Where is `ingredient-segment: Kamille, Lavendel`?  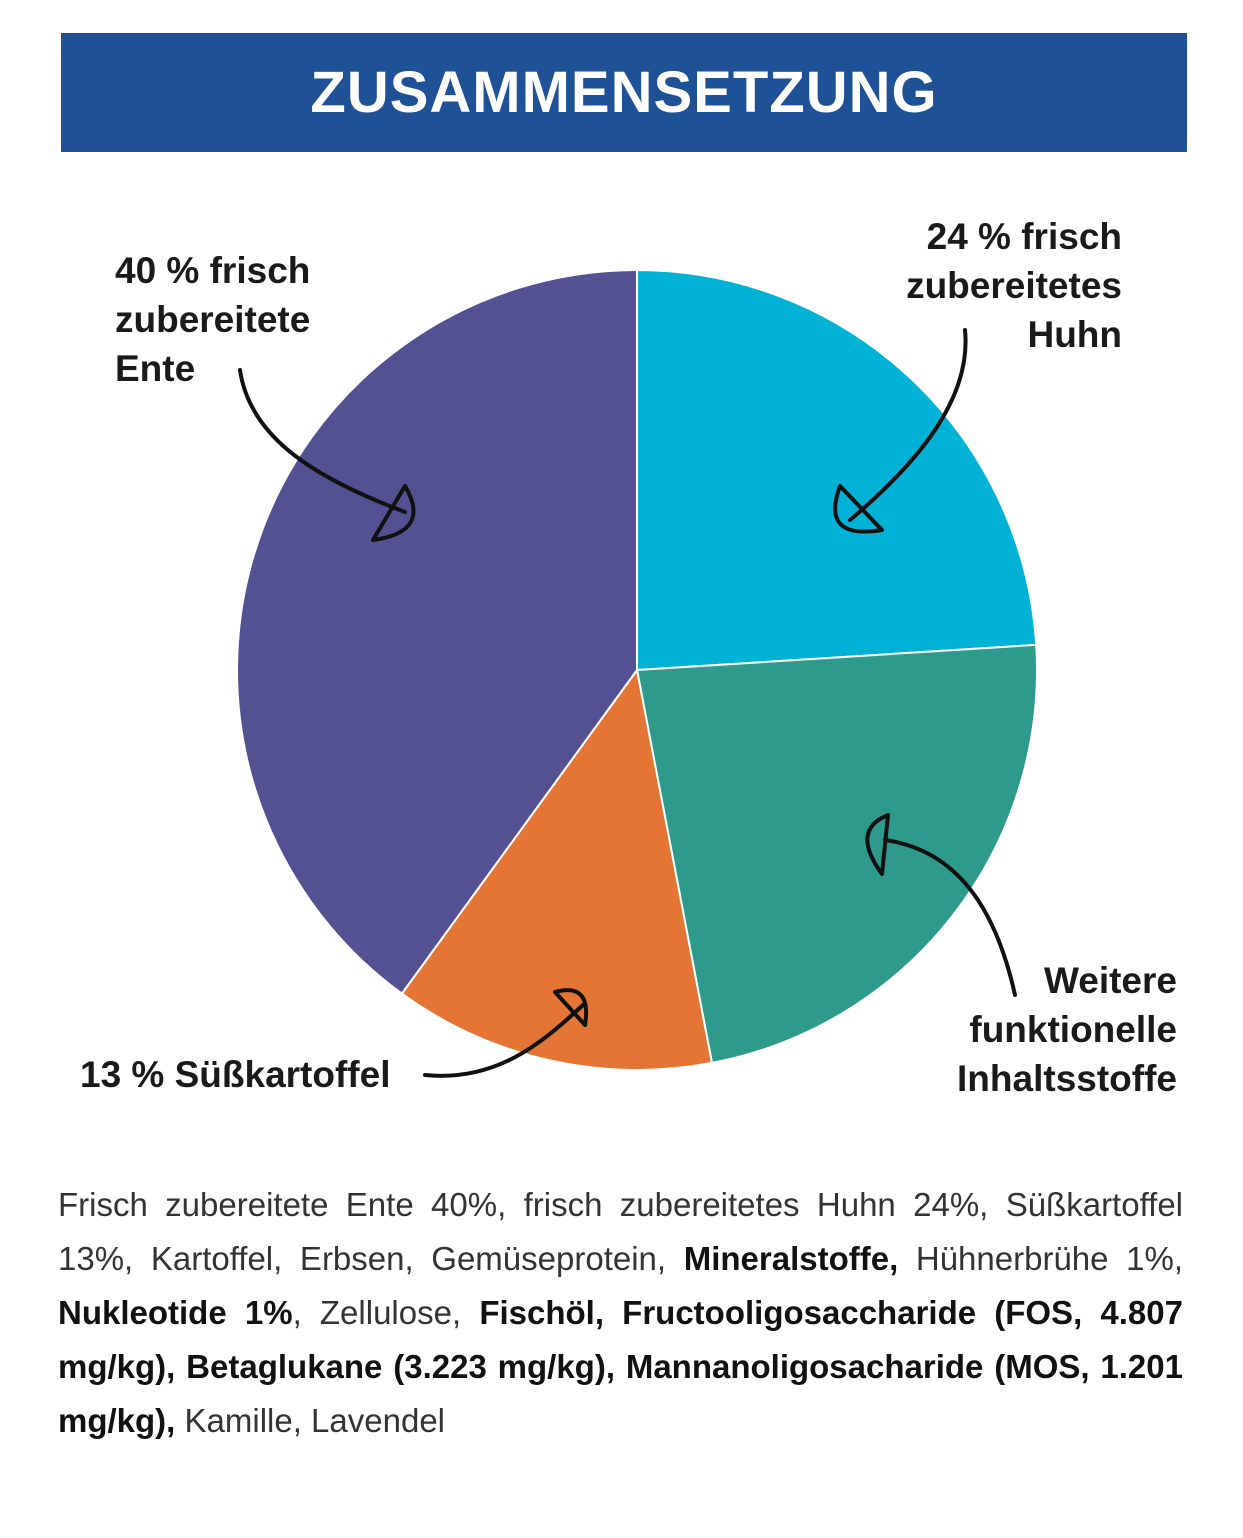 ingredient-segment: Kamille, Lavendel is located at coordinates (310, 1420).